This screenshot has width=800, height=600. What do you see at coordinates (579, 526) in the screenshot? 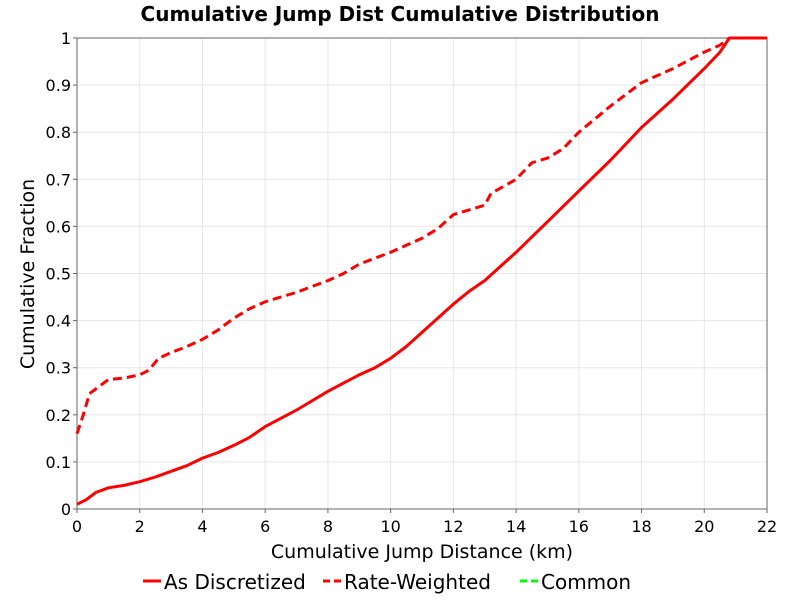
I see `x-tick-label: 16` at bounding box center [579, 526].